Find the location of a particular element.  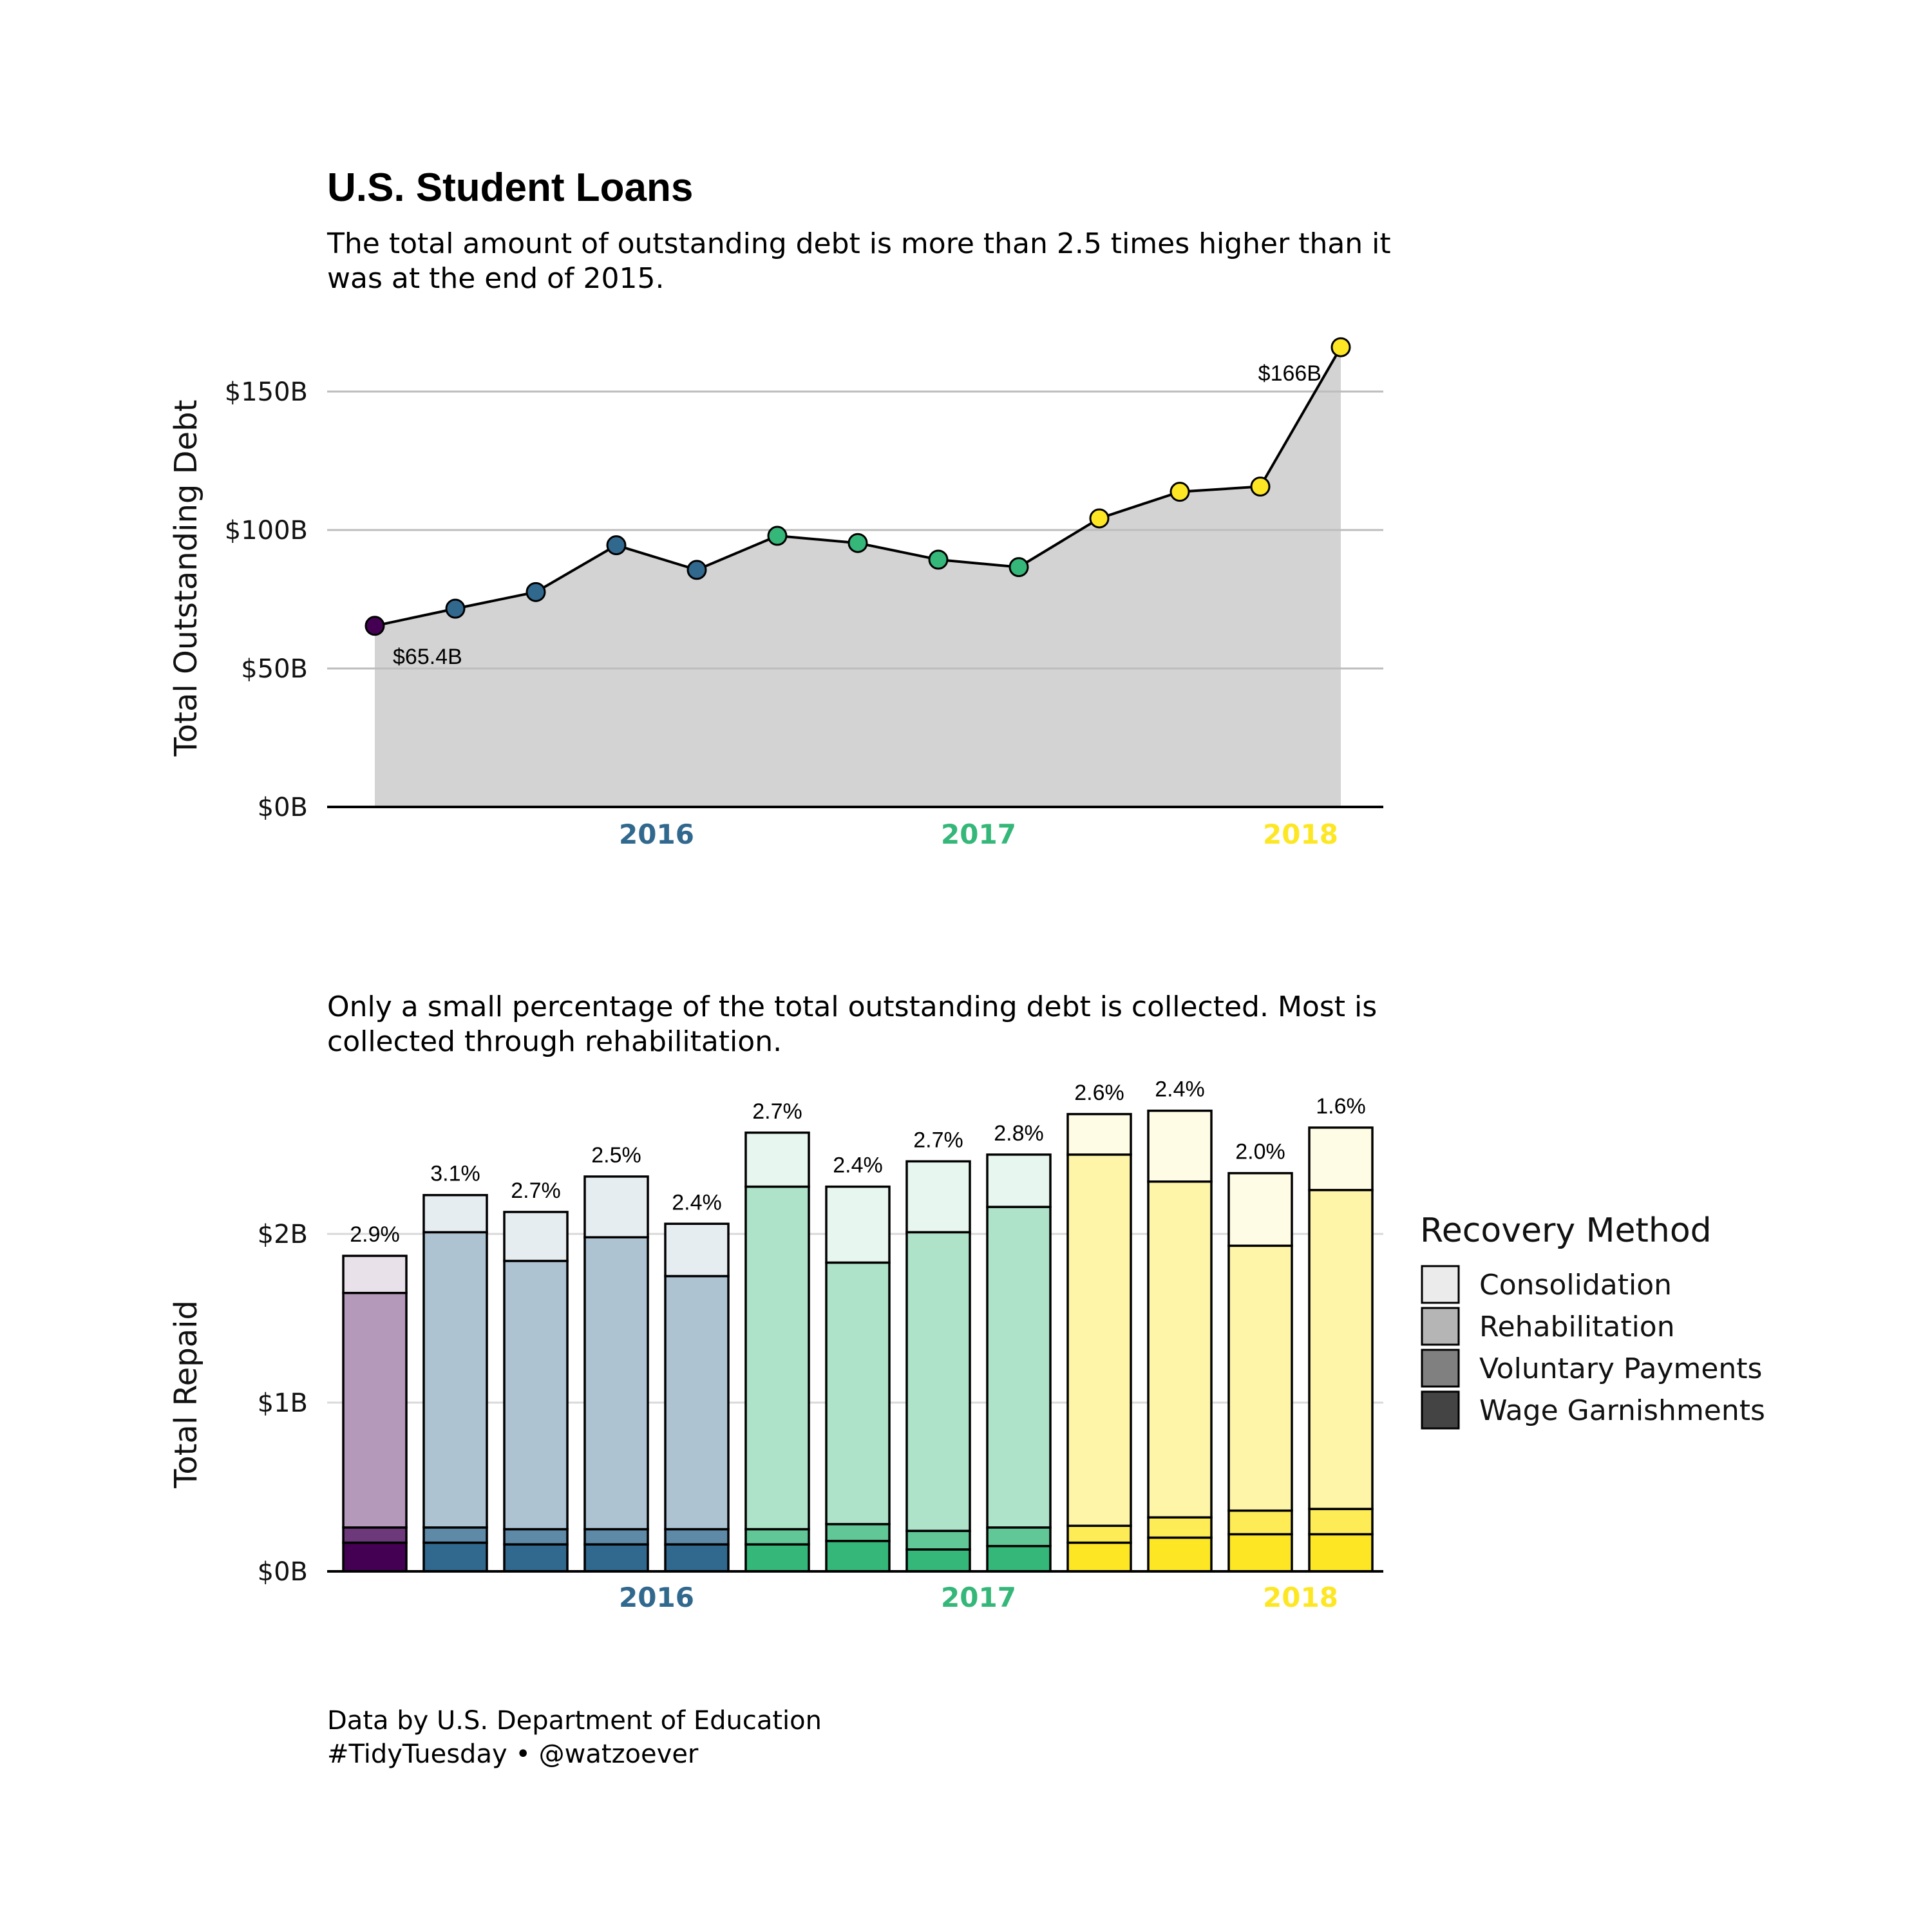

bar-percent-label: 2.5% is located at coordinates (616, 1156).